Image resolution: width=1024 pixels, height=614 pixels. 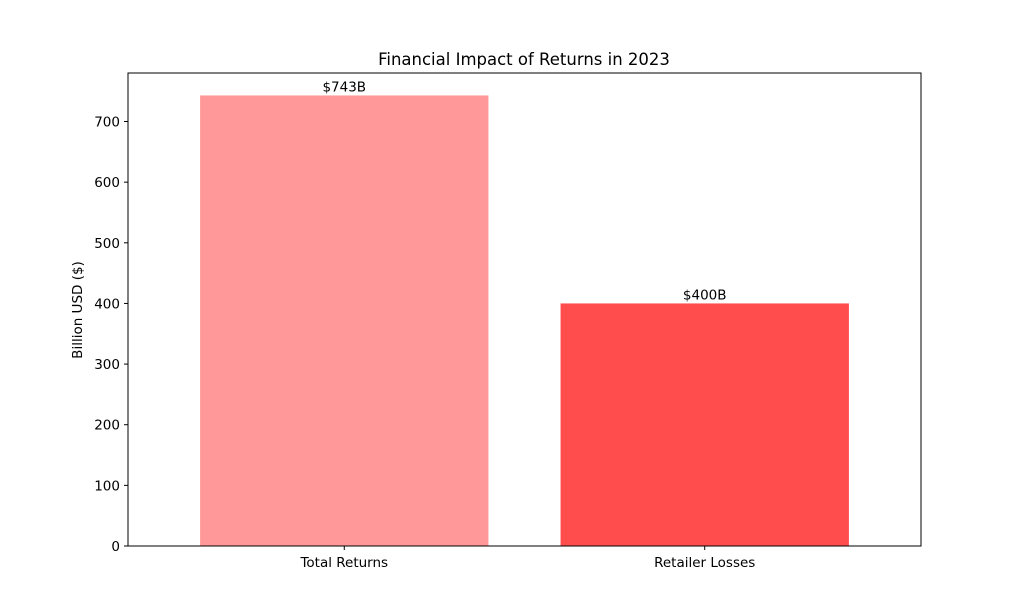 I want to click on y-axis-ticks: 0 100 200 300 400 500 600 700, so click(x=111, y=335).